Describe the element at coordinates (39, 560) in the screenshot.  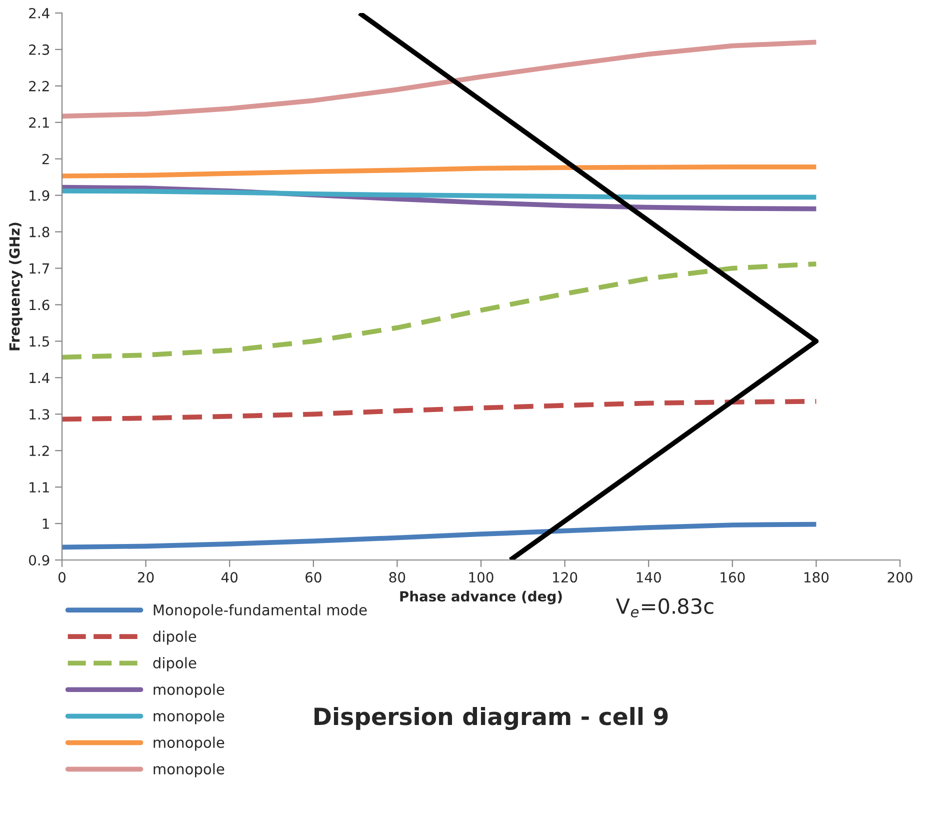
I see `y-tick-label: 0.9` at that location.